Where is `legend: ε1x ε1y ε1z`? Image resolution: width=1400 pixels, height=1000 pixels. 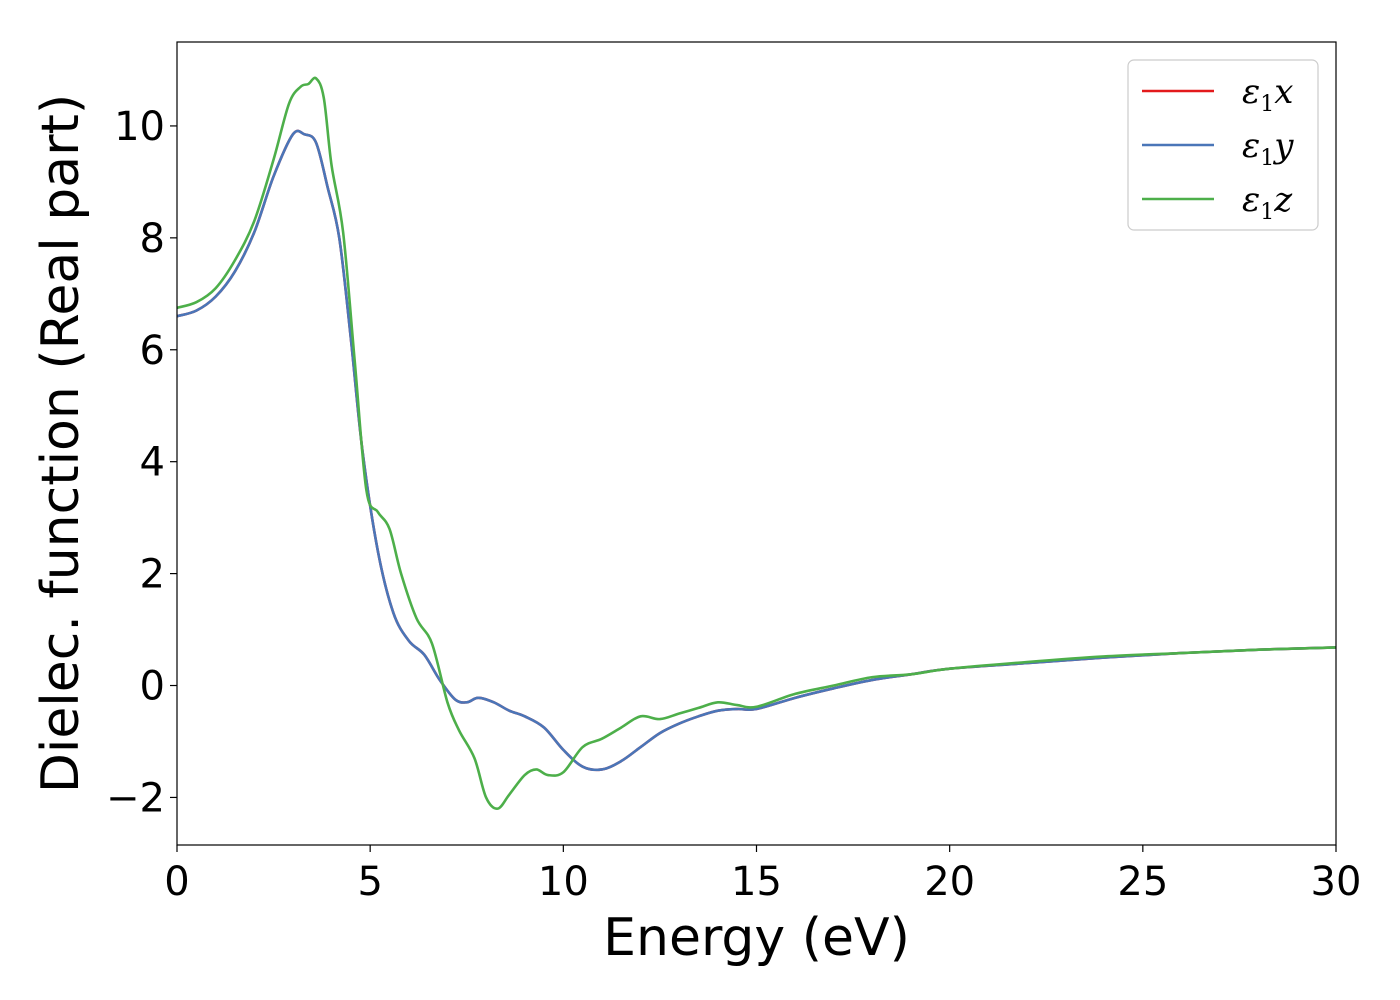
legend: ε1x ε1y ε1z is located at coordinates (1223, 145).